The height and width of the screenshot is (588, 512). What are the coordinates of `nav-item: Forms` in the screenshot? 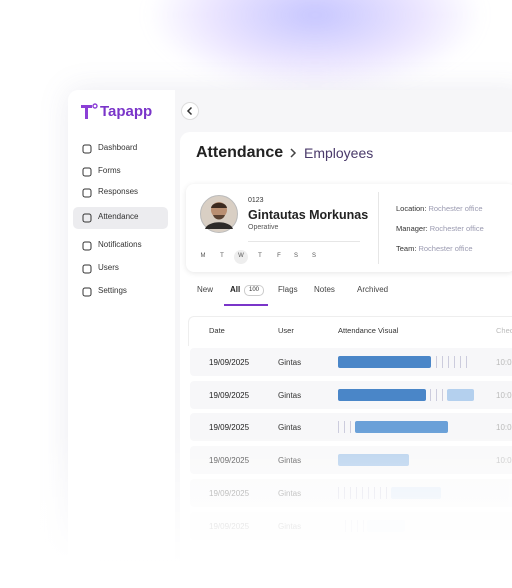 It's located at (109, 170).